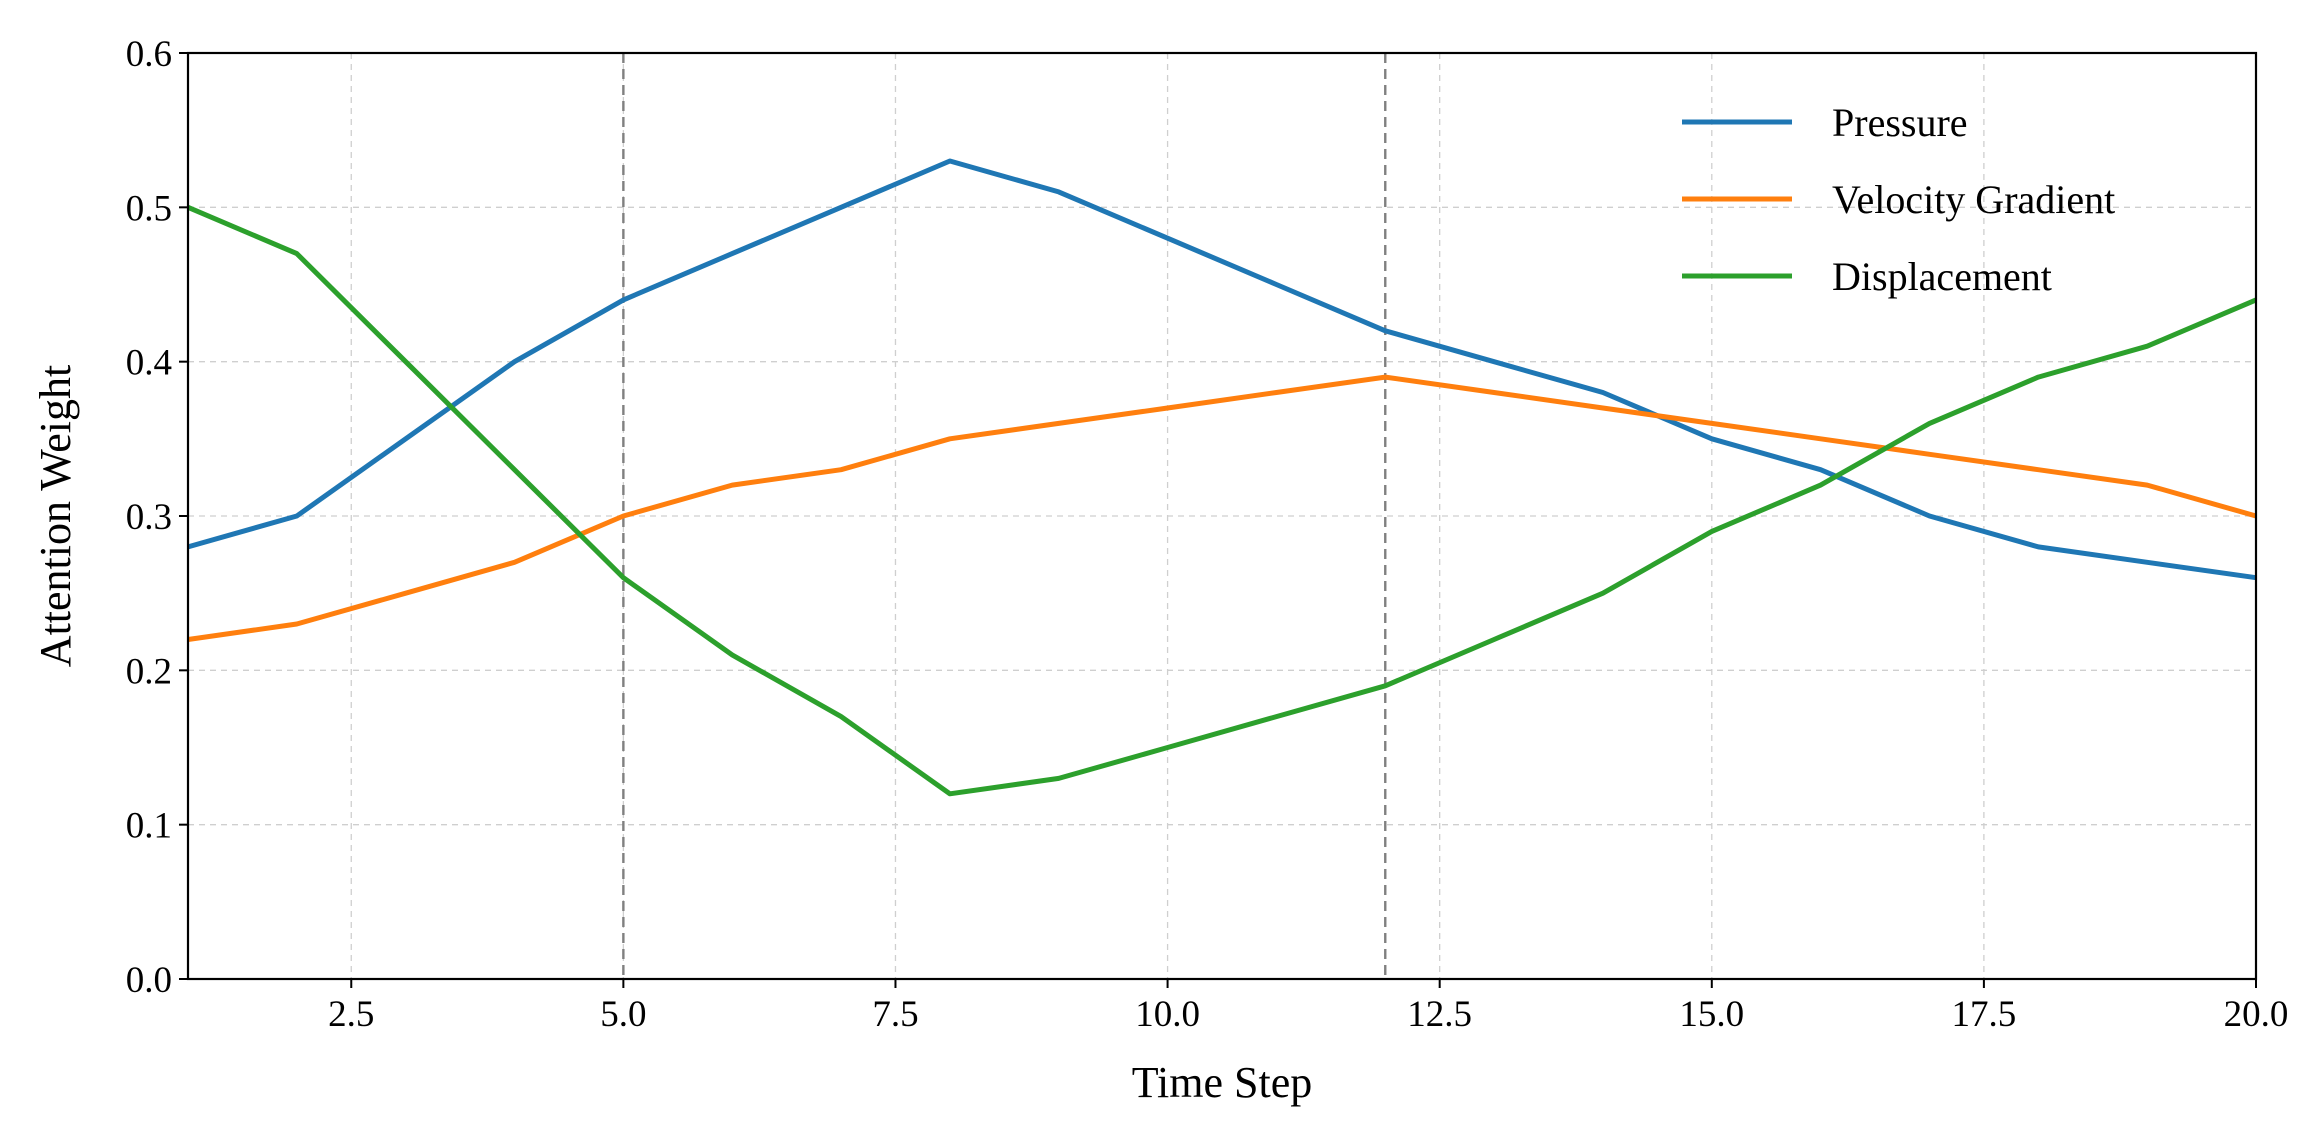 Image resolution: width=2324 pixels, height=1133 pixels. I want to click on x-tick-label: 12.5, so click(1439, 1014).